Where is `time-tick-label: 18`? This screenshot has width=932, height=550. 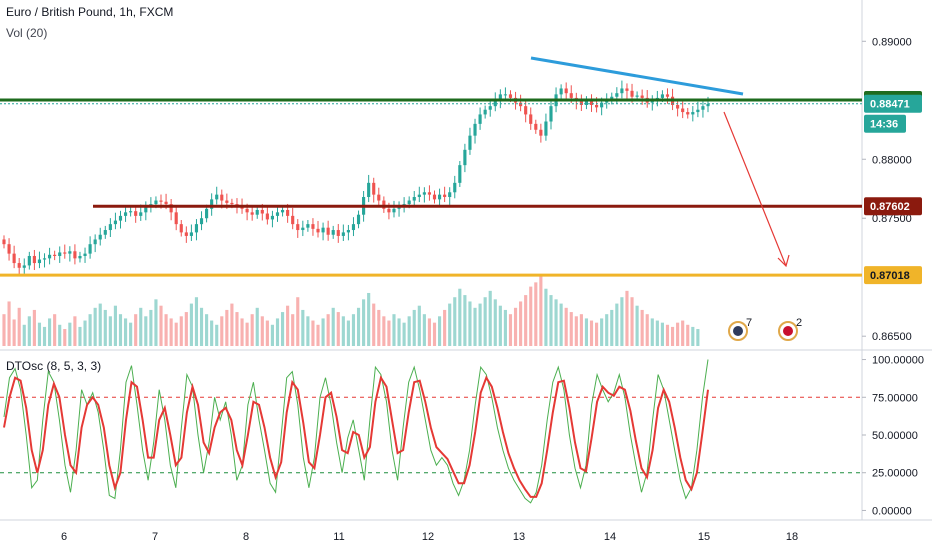 time-tick-label: 18 is located at coordinates (792, 537).